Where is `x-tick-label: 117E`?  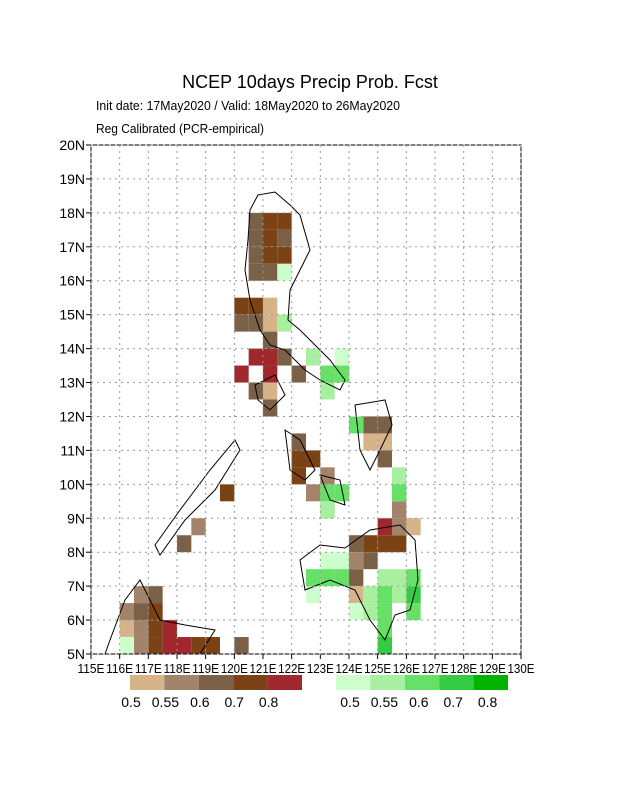 x-tick-label: 117E is located at coordinates (148, 668).